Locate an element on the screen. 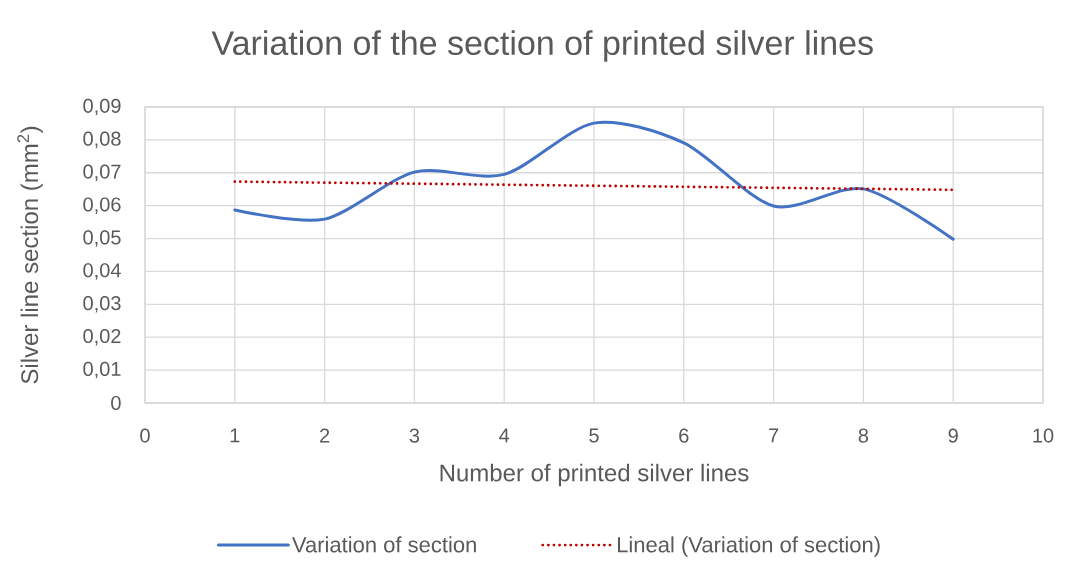 Image resolution: width=1072 pixels, height=577 pixels. y-tick-label: 0,09 is located at coordinates (102, 107).